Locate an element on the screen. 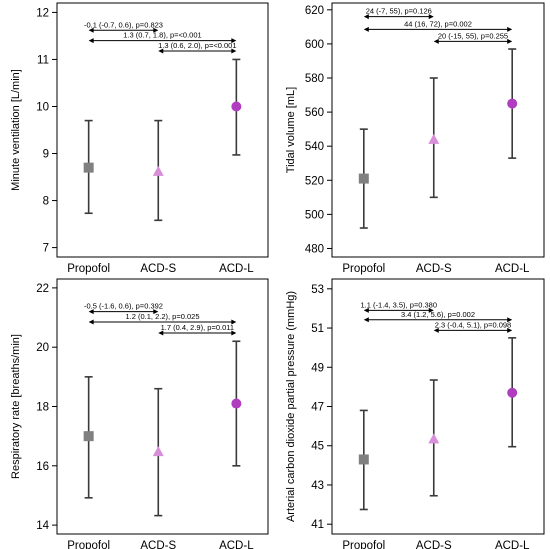 The width and height of the screenshot is (550, 549). y-axis-label: Minute ventilation [L/min] is located at coordinates (16, 130).